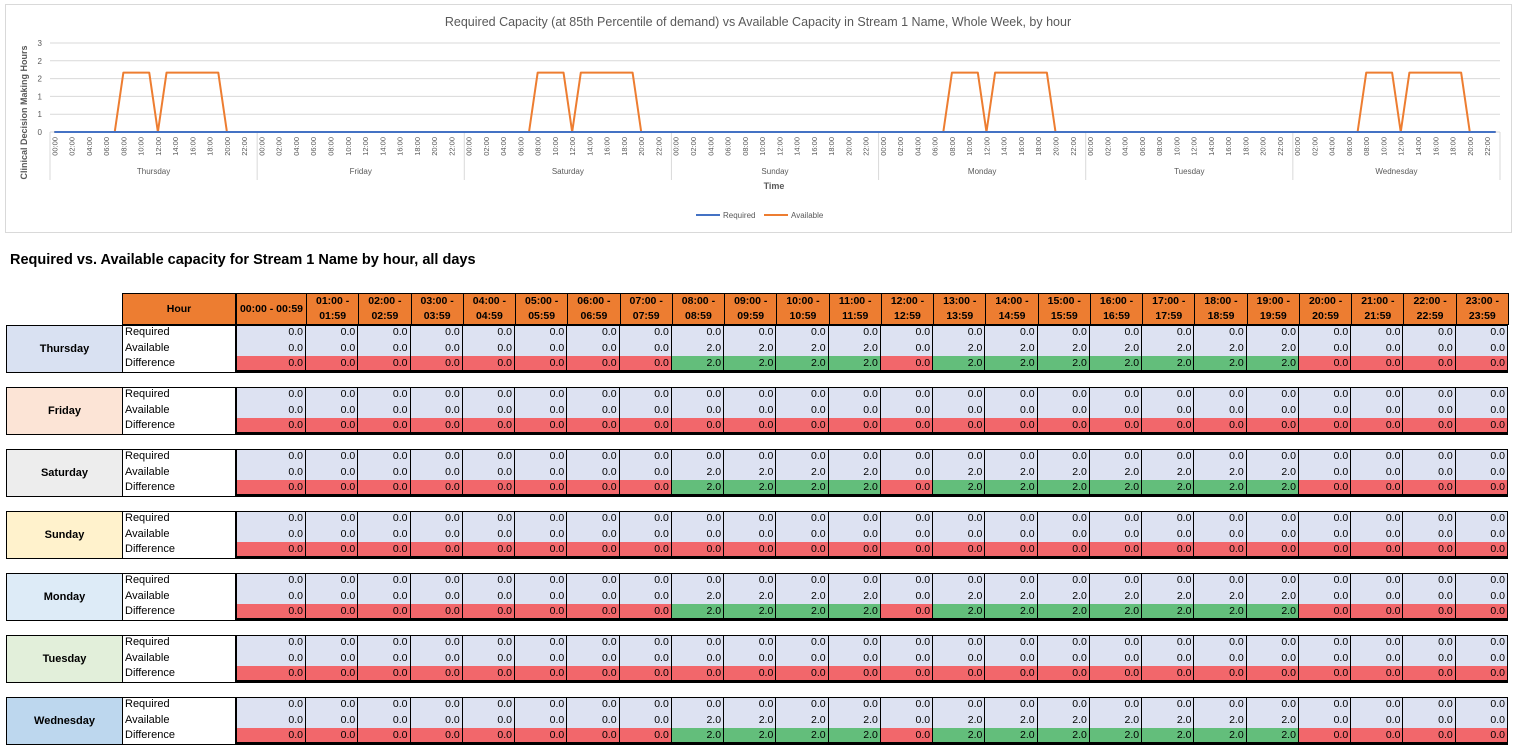 The width and height of the screenshot is (1516, 751). I want to click on day-group-label: Tuesday, so click(1189, 171).